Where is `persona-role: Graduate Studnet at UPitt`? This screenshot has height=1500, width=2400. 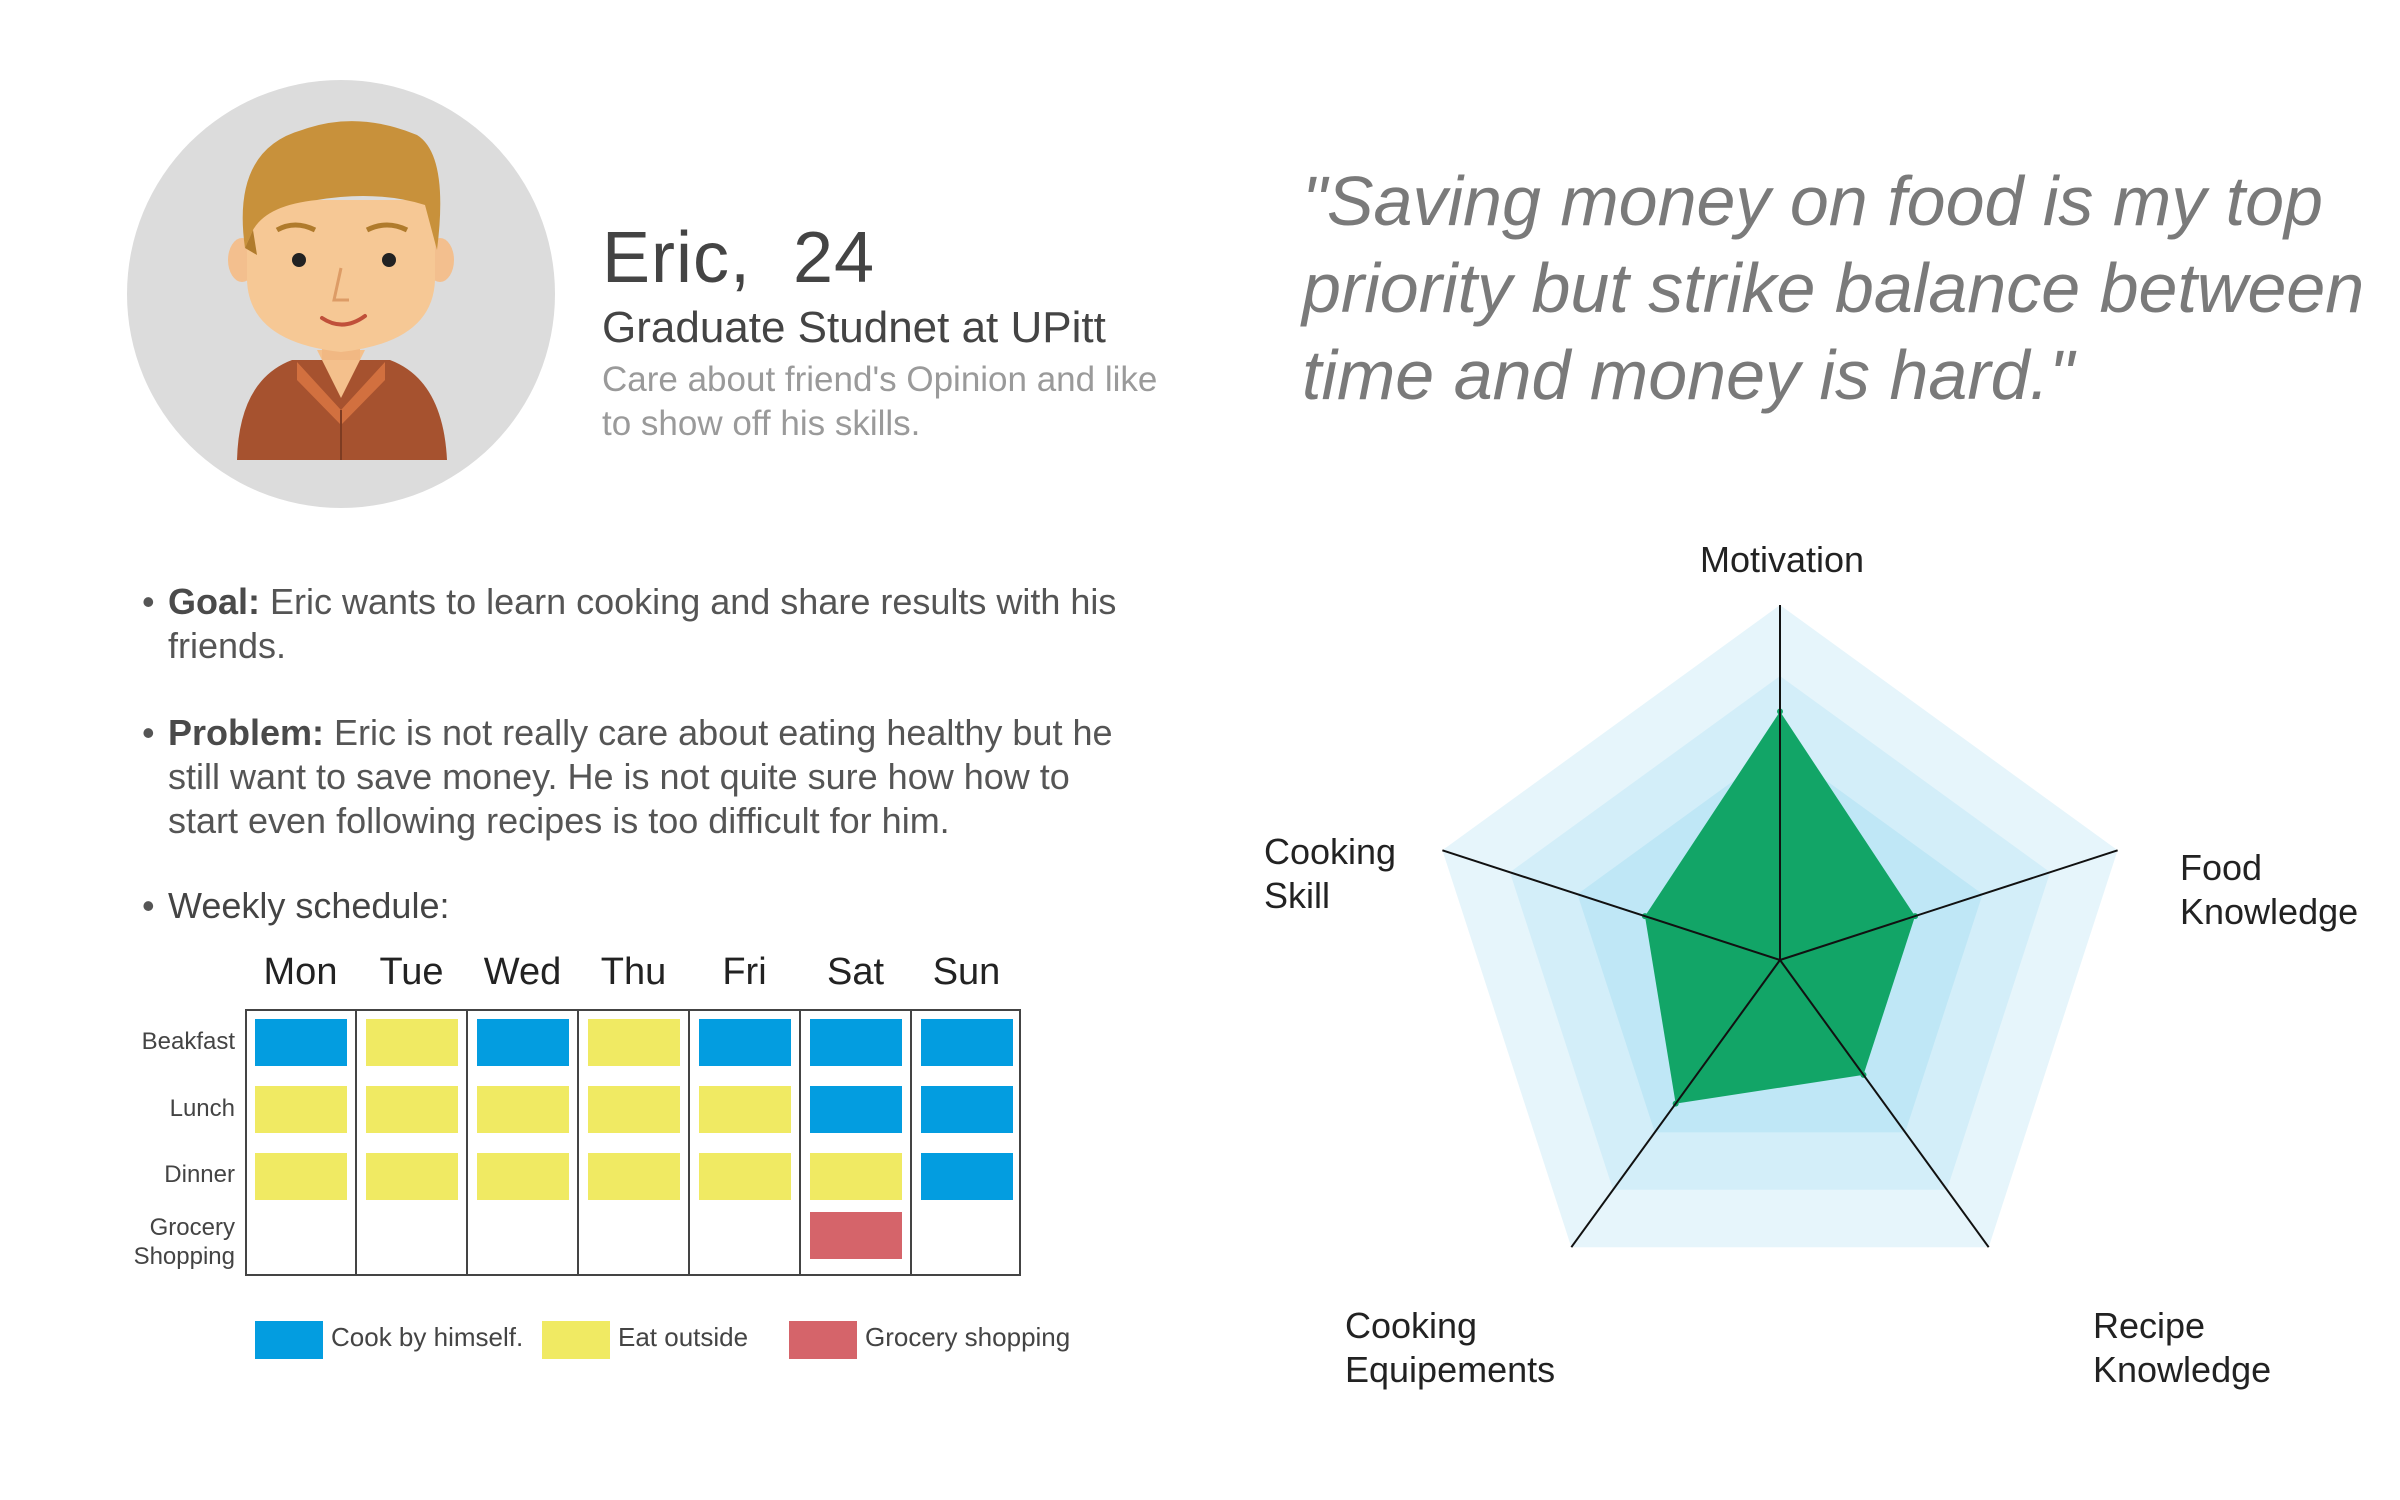 persona-role: Graduate Studnet at UPitt is located at coordinates (854, 327).